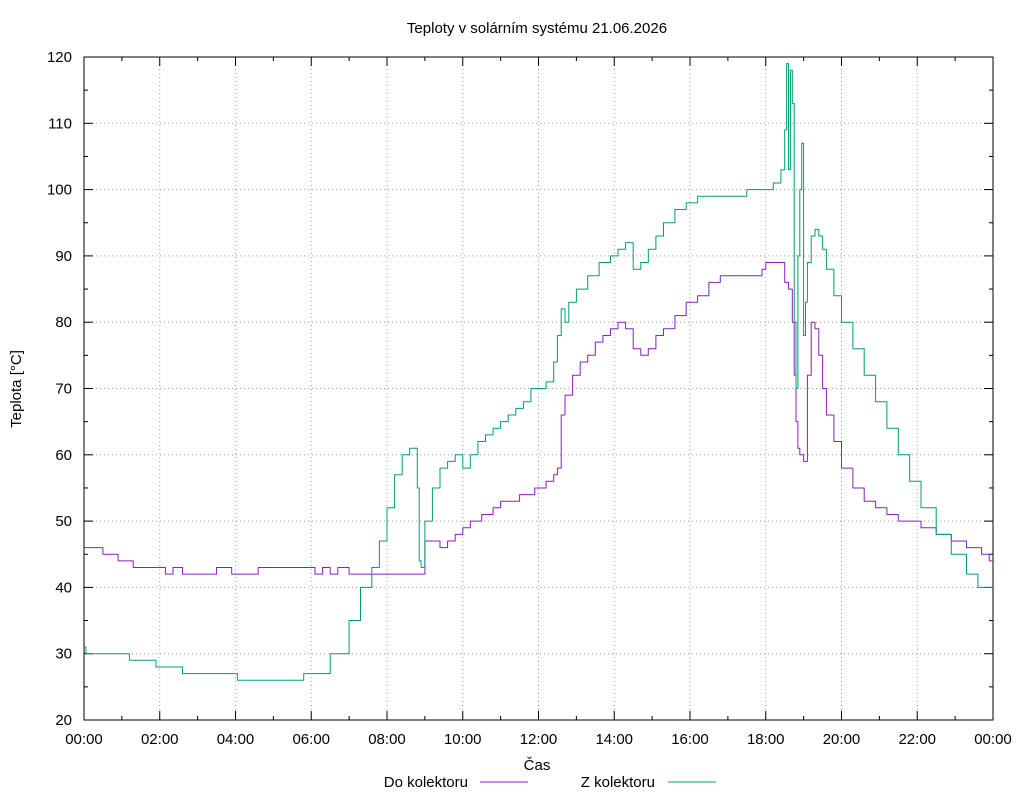  I want to click on y-tick-label: 70, so click(63, 389).